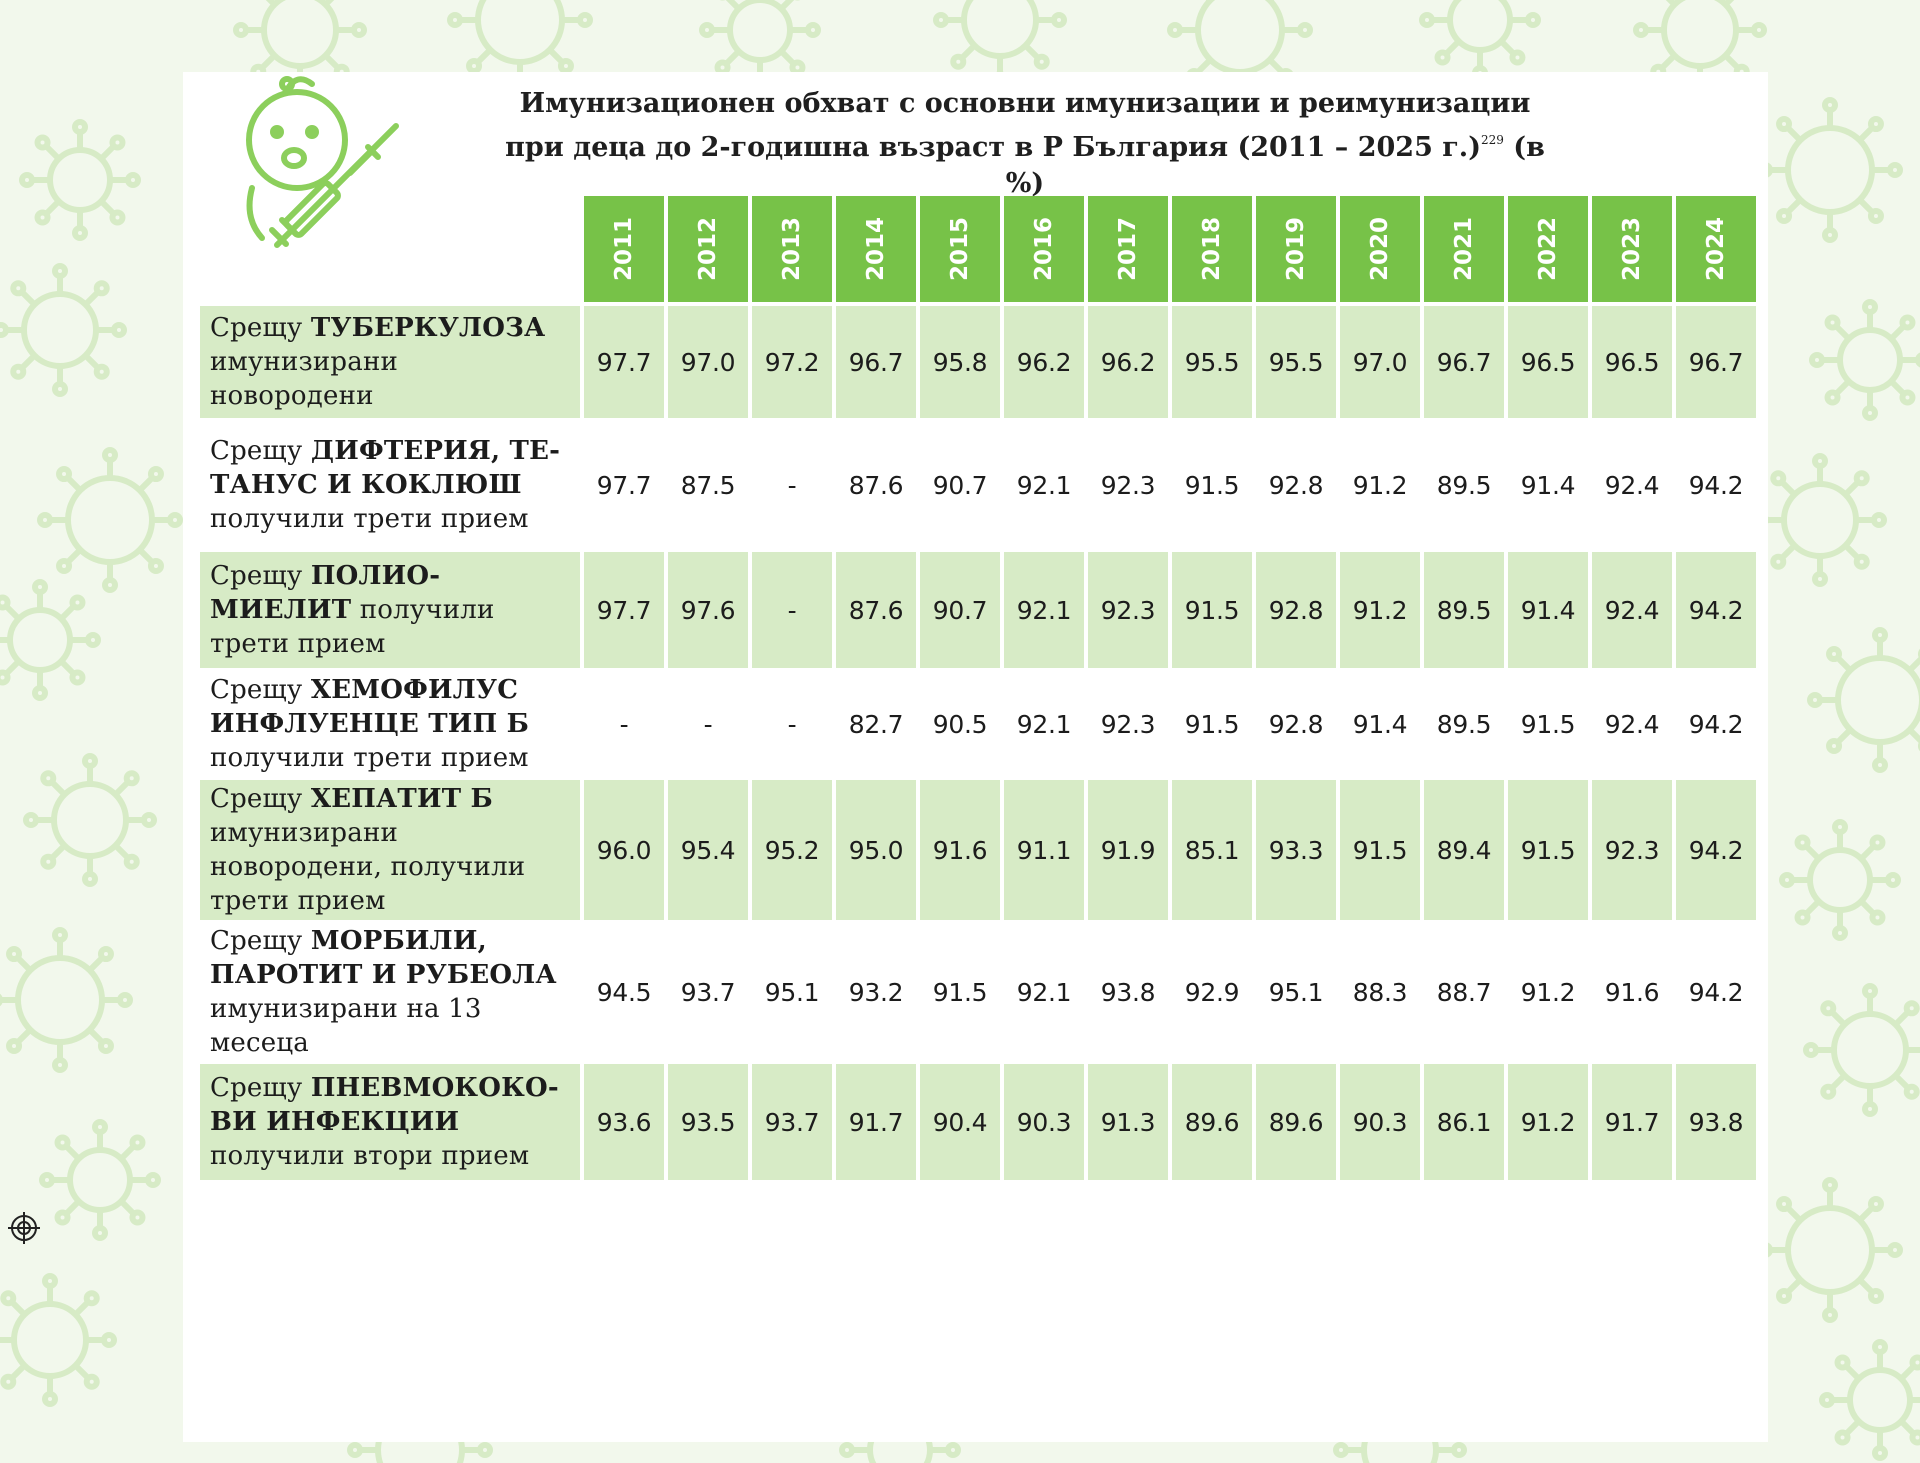 The width and height of the screenshot is (1920, 1463). What do you see at coordinates (708, 362) in the screenshot?
I see `value-cell: 97.0` at bounding box center [708, 362].